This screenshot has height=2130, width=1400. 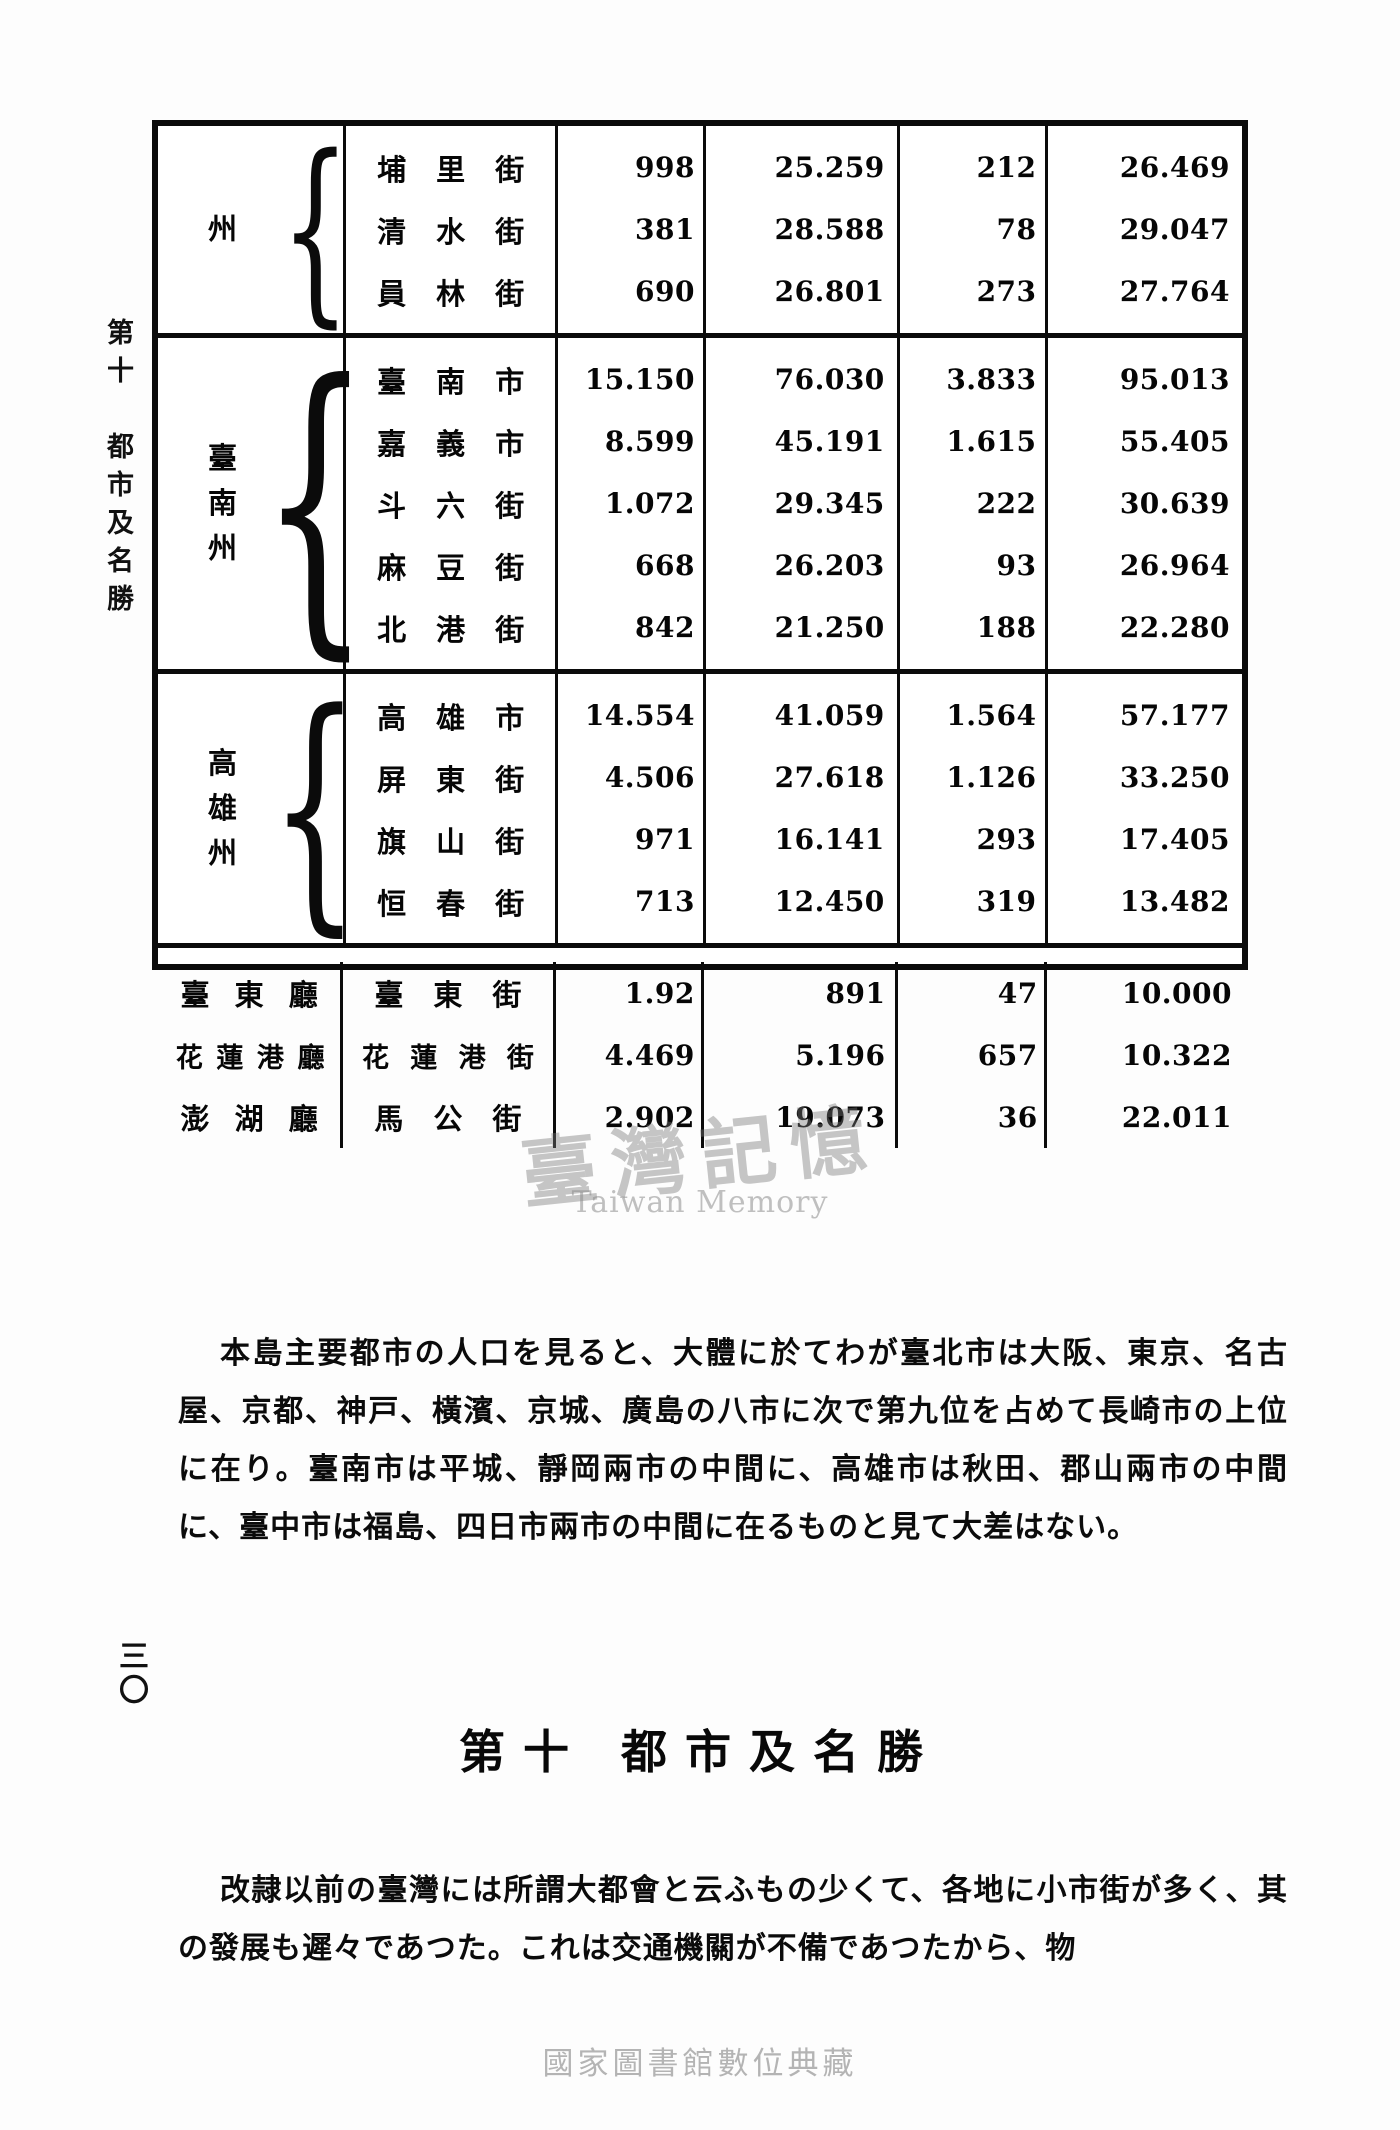 I want to click on table-cell-number: 26.801, so click(x=829, y=291).